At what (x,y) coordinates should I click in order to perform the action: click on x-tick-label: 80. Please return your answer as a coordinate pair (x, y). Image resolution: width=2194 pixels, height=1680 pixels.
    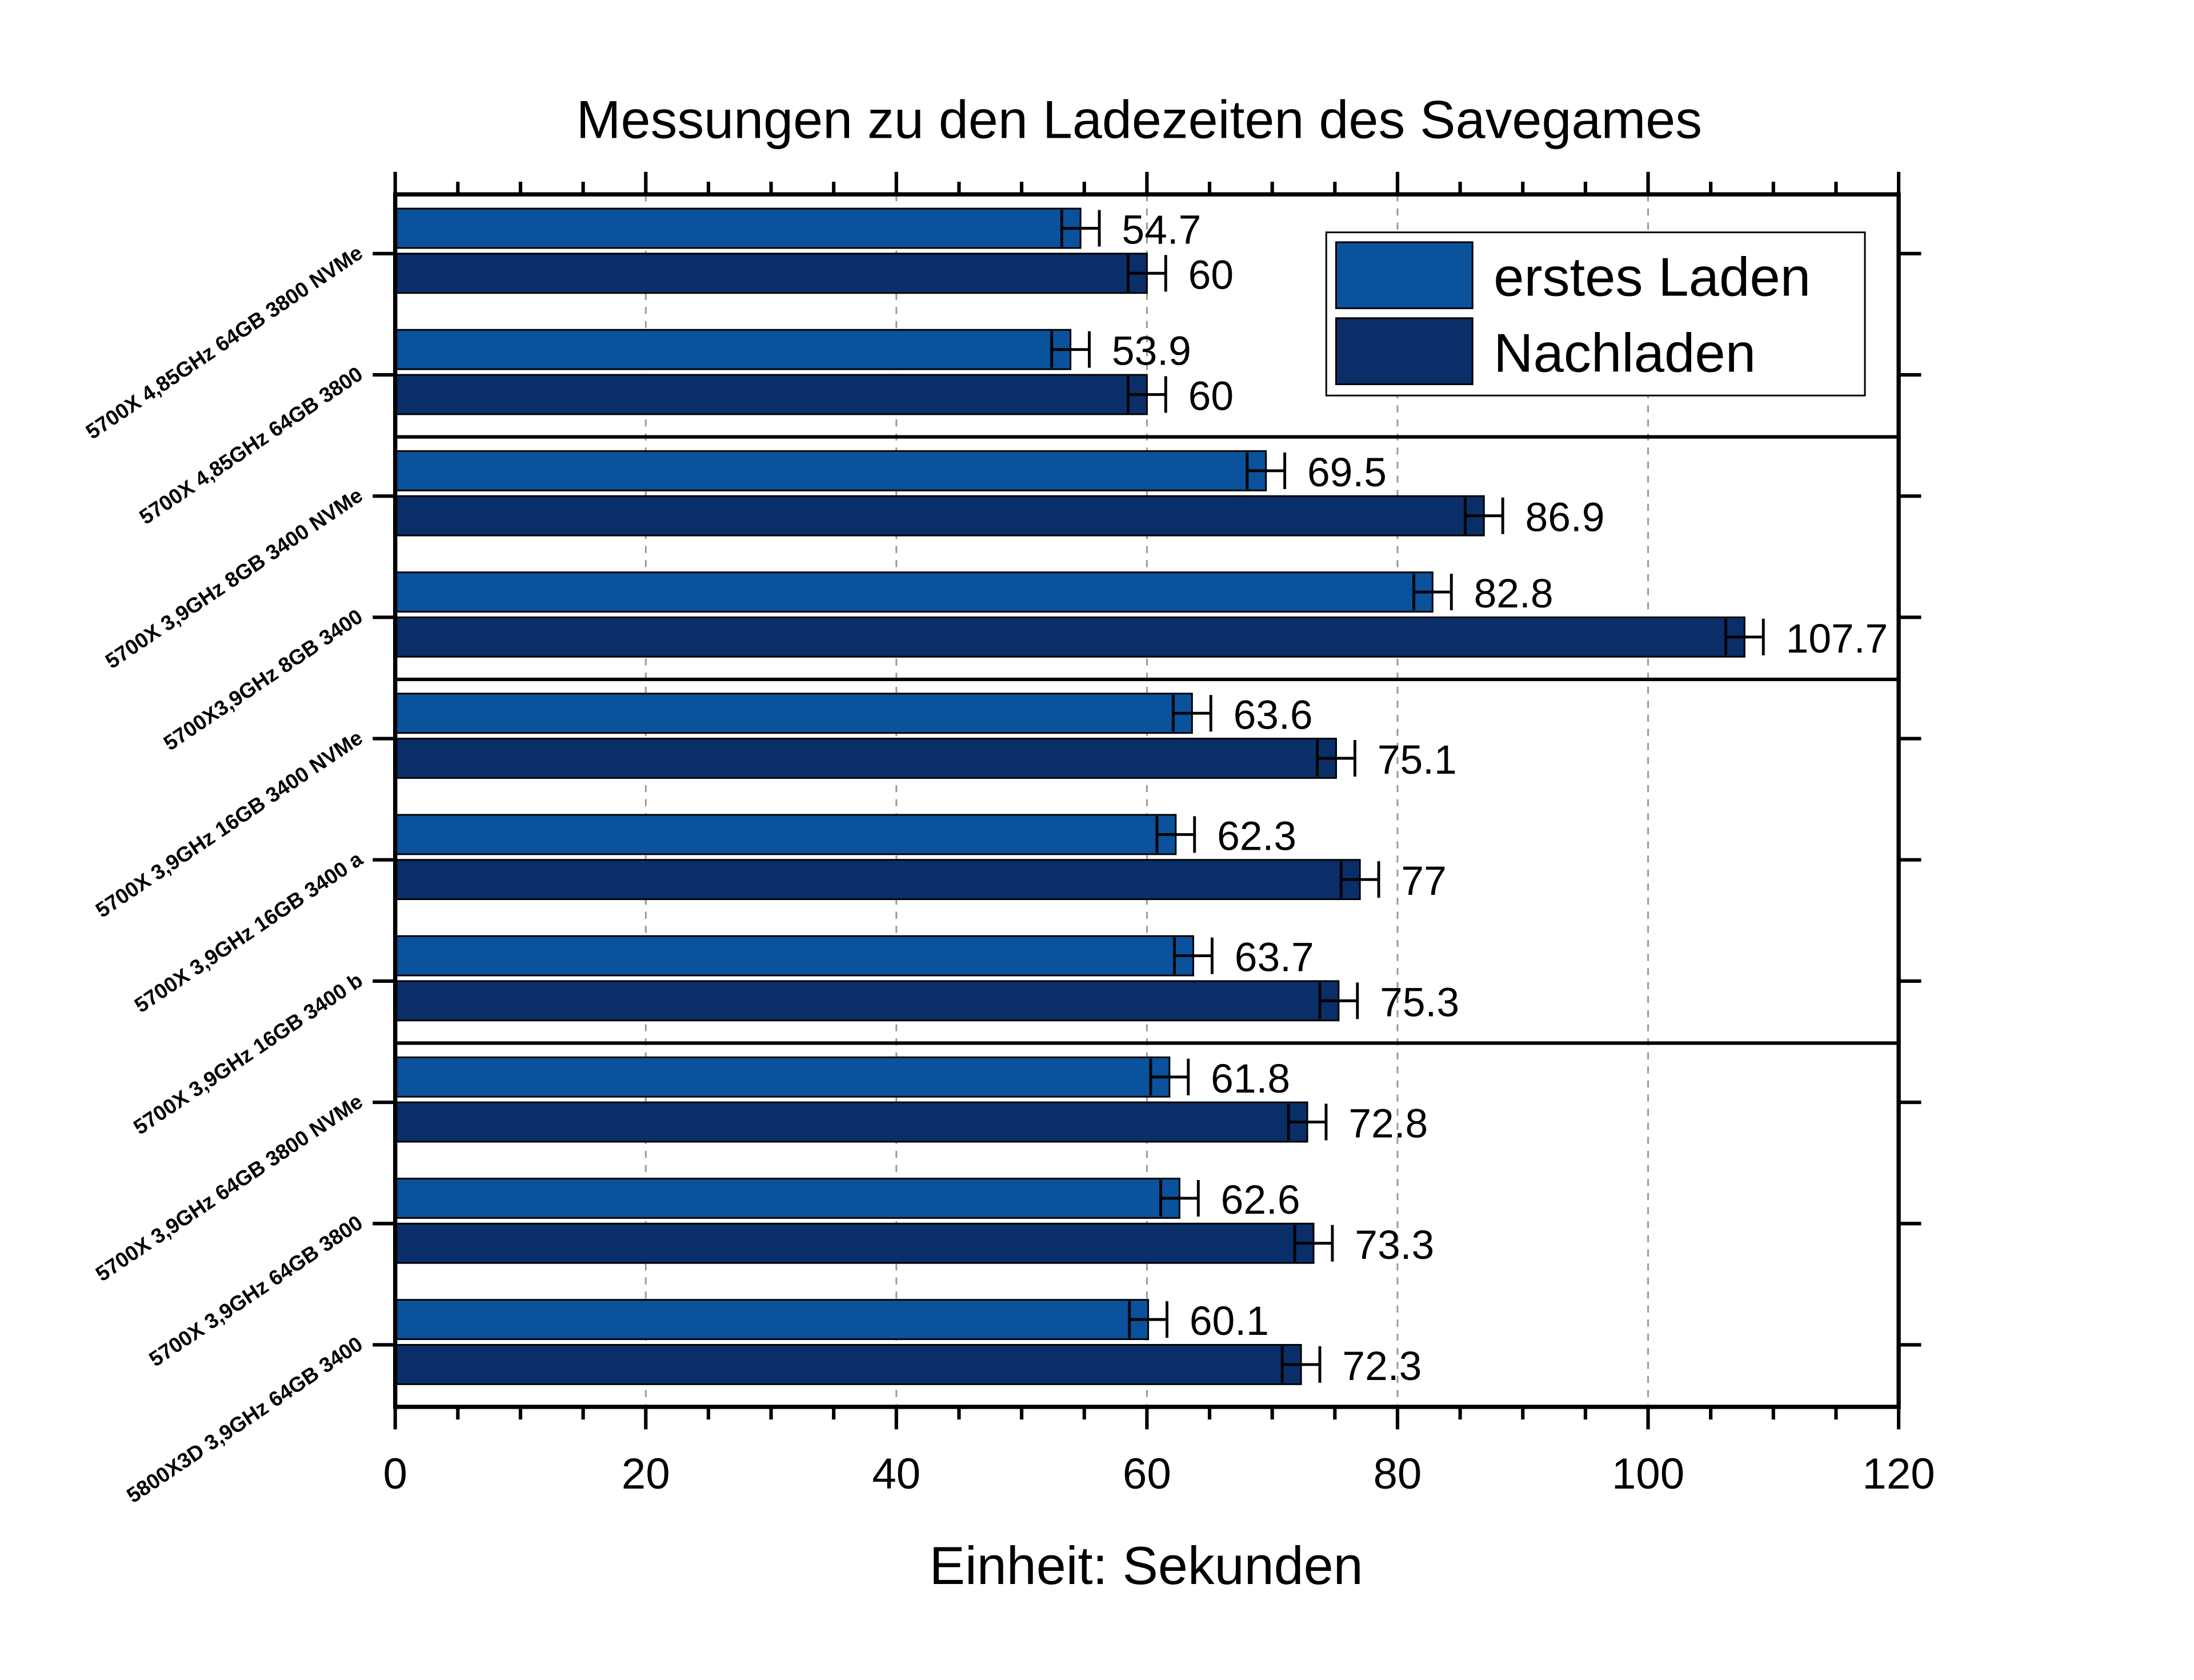
    Looking at the image, I should click on (1398, 1474).